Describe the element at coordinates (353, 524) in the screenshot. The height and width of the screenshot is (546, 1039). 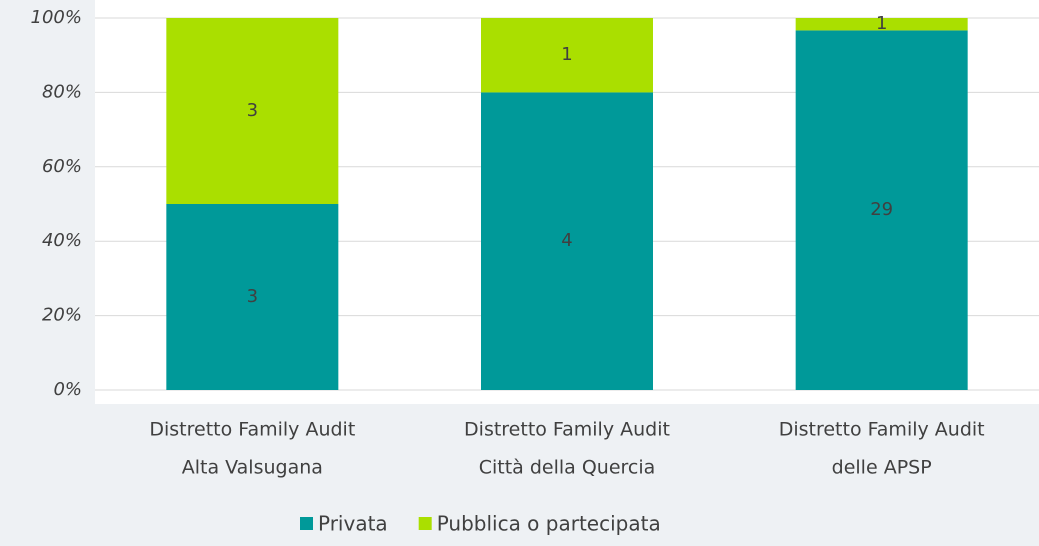
I see `legend-label: Privata` at that location.